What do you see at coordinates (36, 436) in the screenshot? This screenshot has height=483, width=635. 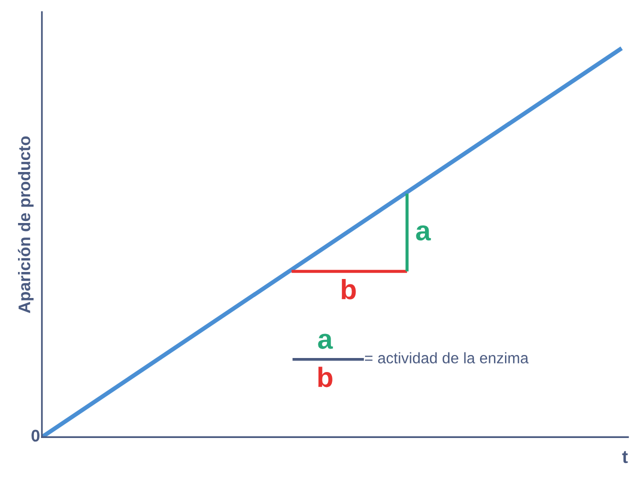 I see `annotation: 0` at bounding box center [36, 436].